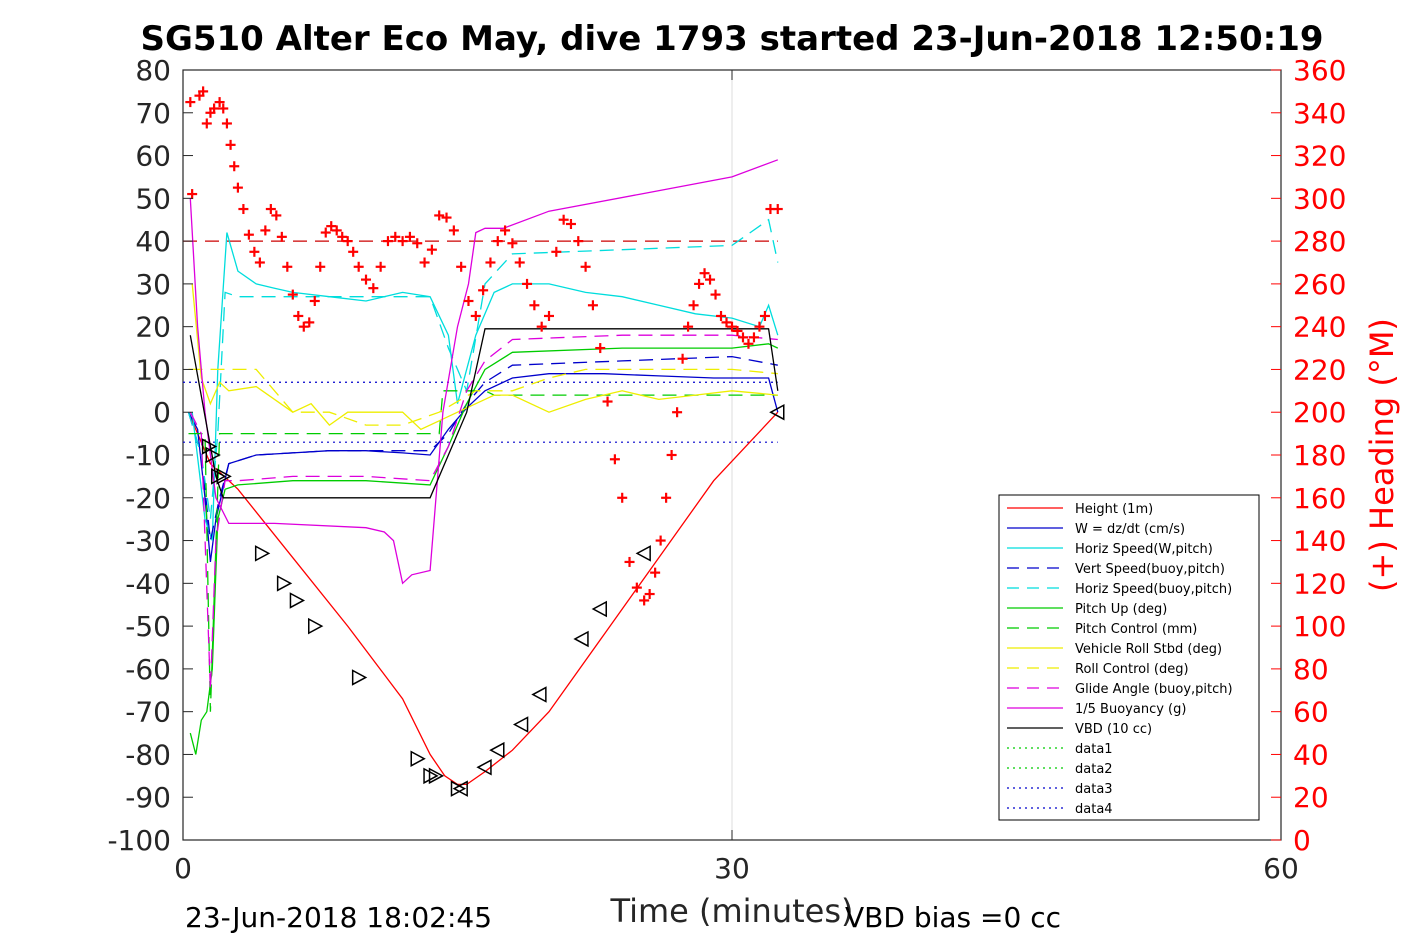 This screenshot has height=945, width=1417. Describe the element at coordinates (148, 712) in the screenshot. I see `y-tick-label: -70` at that location.